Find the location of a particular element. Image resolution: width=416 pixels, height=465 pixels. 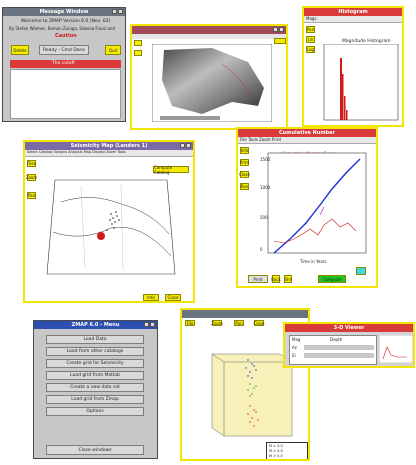

status-bar: The cutoff is located at coordinates (65, 64).